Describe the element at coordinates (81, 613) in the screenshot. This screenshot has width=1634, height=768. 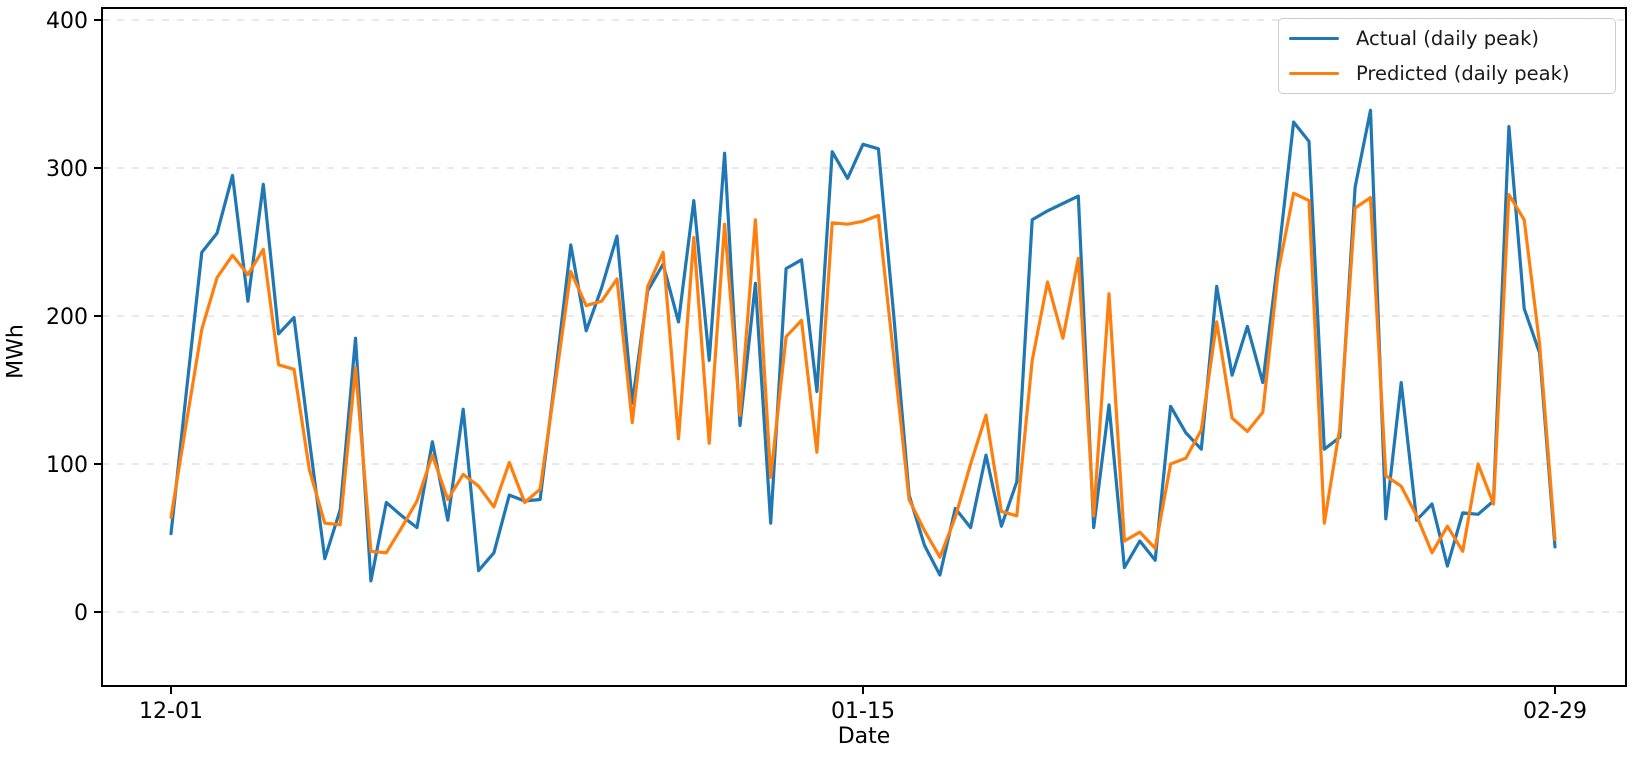
I see `y-tick-label: 0` at that location.